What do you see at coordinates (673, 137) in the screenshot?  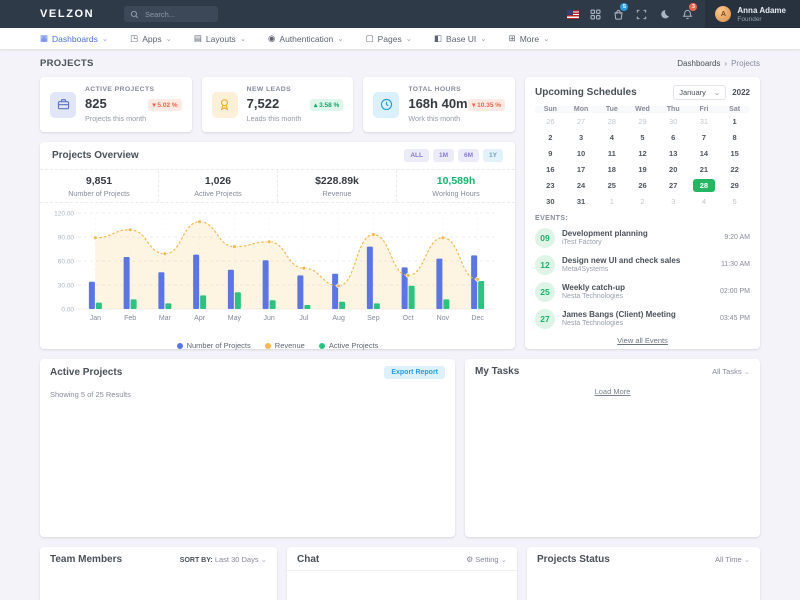 I see `calendar-day: 6` at bounding box center [673, 137].